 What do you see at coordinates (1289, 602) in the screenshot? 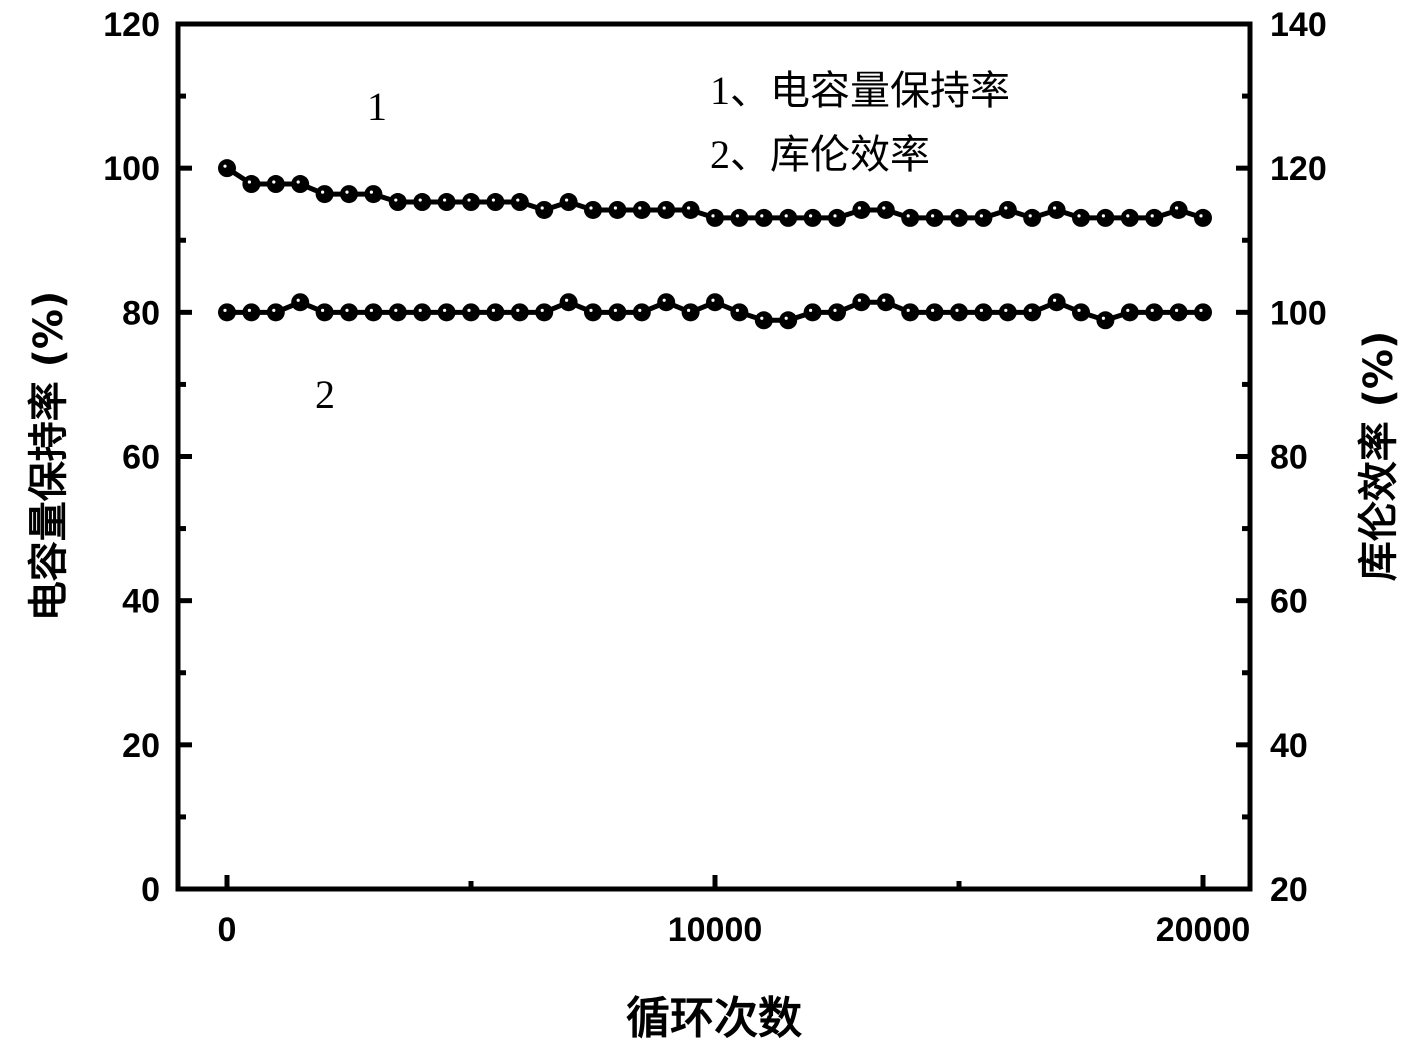
I see `y-tick-label-right: 60` at bounding box center [1289, 602].